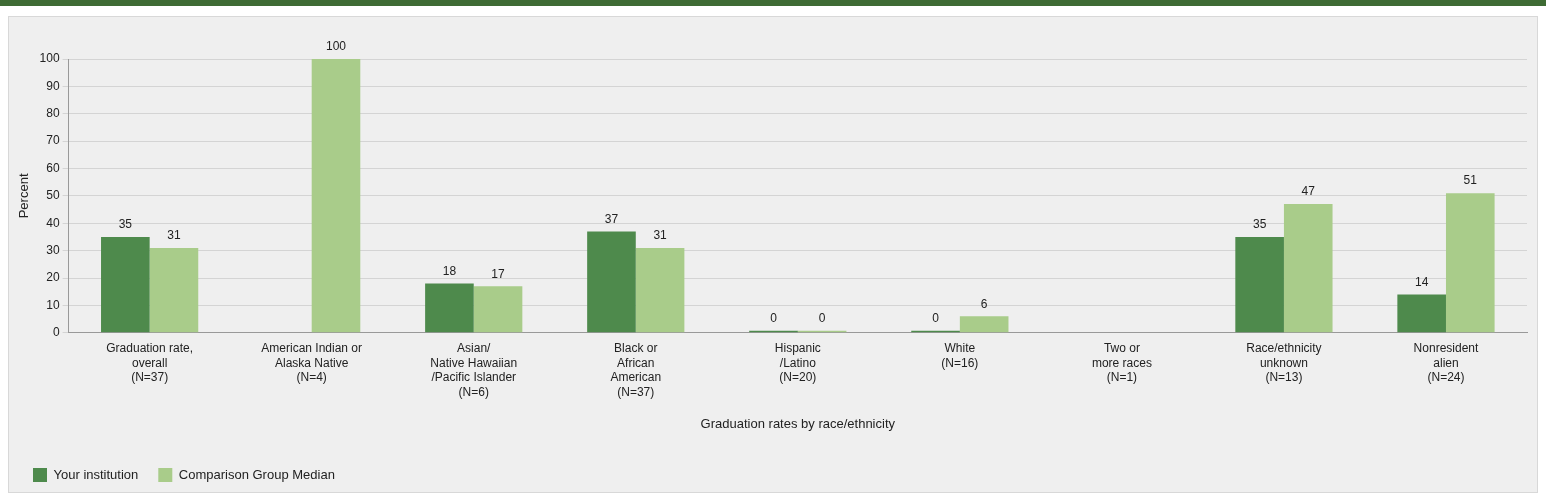  I want to click on legend-label: Comparison Group Median, so click(256, 474).